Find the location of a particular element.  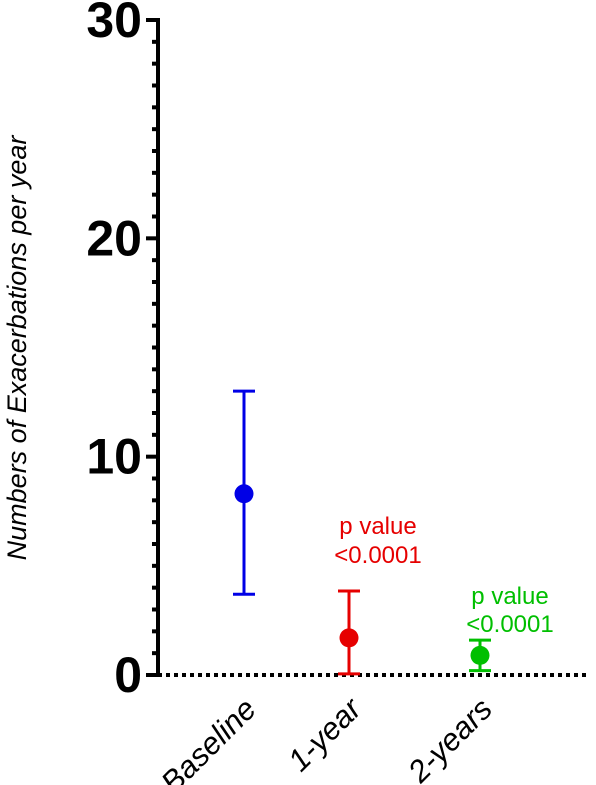

y-tick-label: 0 is located at coordinates (128, 675).